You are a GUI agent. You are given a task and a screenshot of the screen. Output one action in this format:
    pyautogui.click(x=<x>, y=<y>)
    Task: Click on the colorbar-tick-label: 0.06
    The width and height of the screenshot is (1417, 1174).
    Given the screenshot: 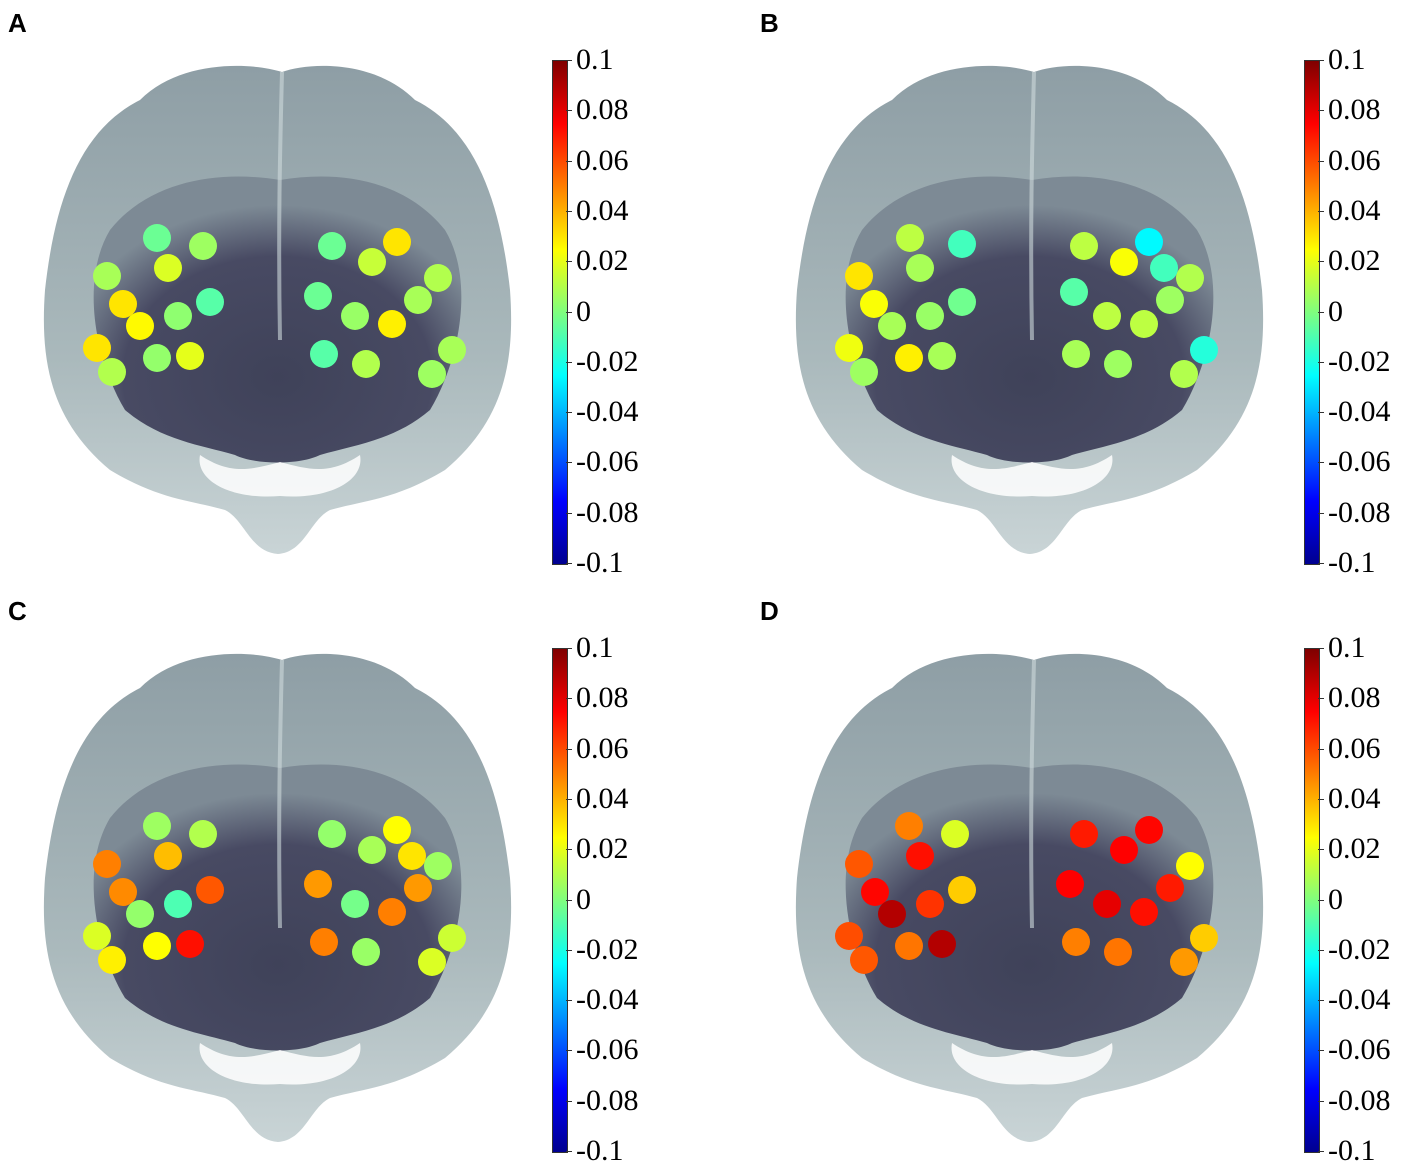 What is the action you would take?
    pyautogui.click(x=1354, y=160)
    